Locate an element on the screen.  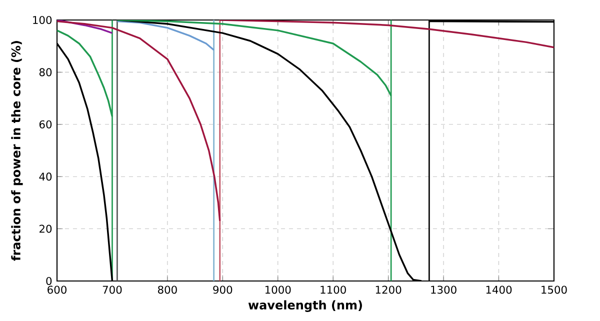
x-tick-label: 700 is located at coordinates (112, 290).